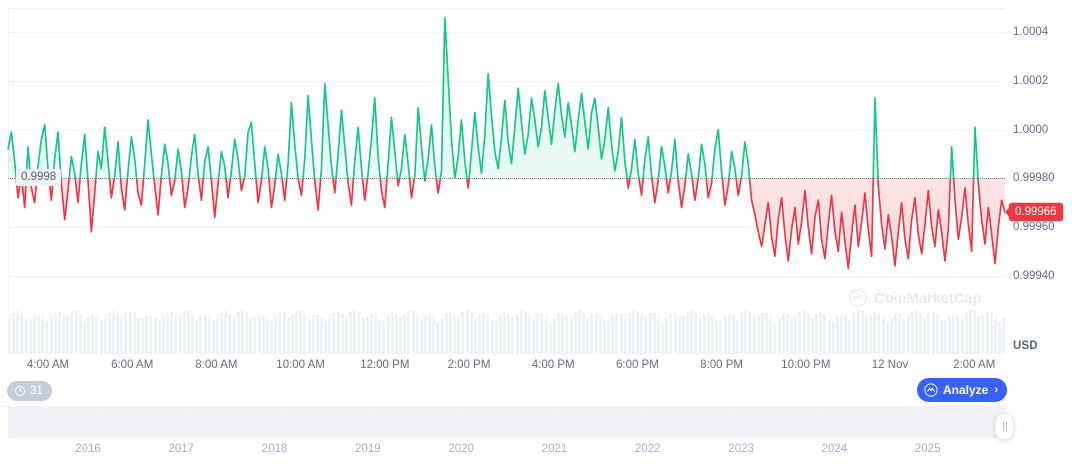 Image resolution: width=1072 pixels, height=470 pixels. What do you see at coordinates (29, 391) in the screenshot?
I see `datapoint-count-badge: 31` at bounding box center [29, 391].